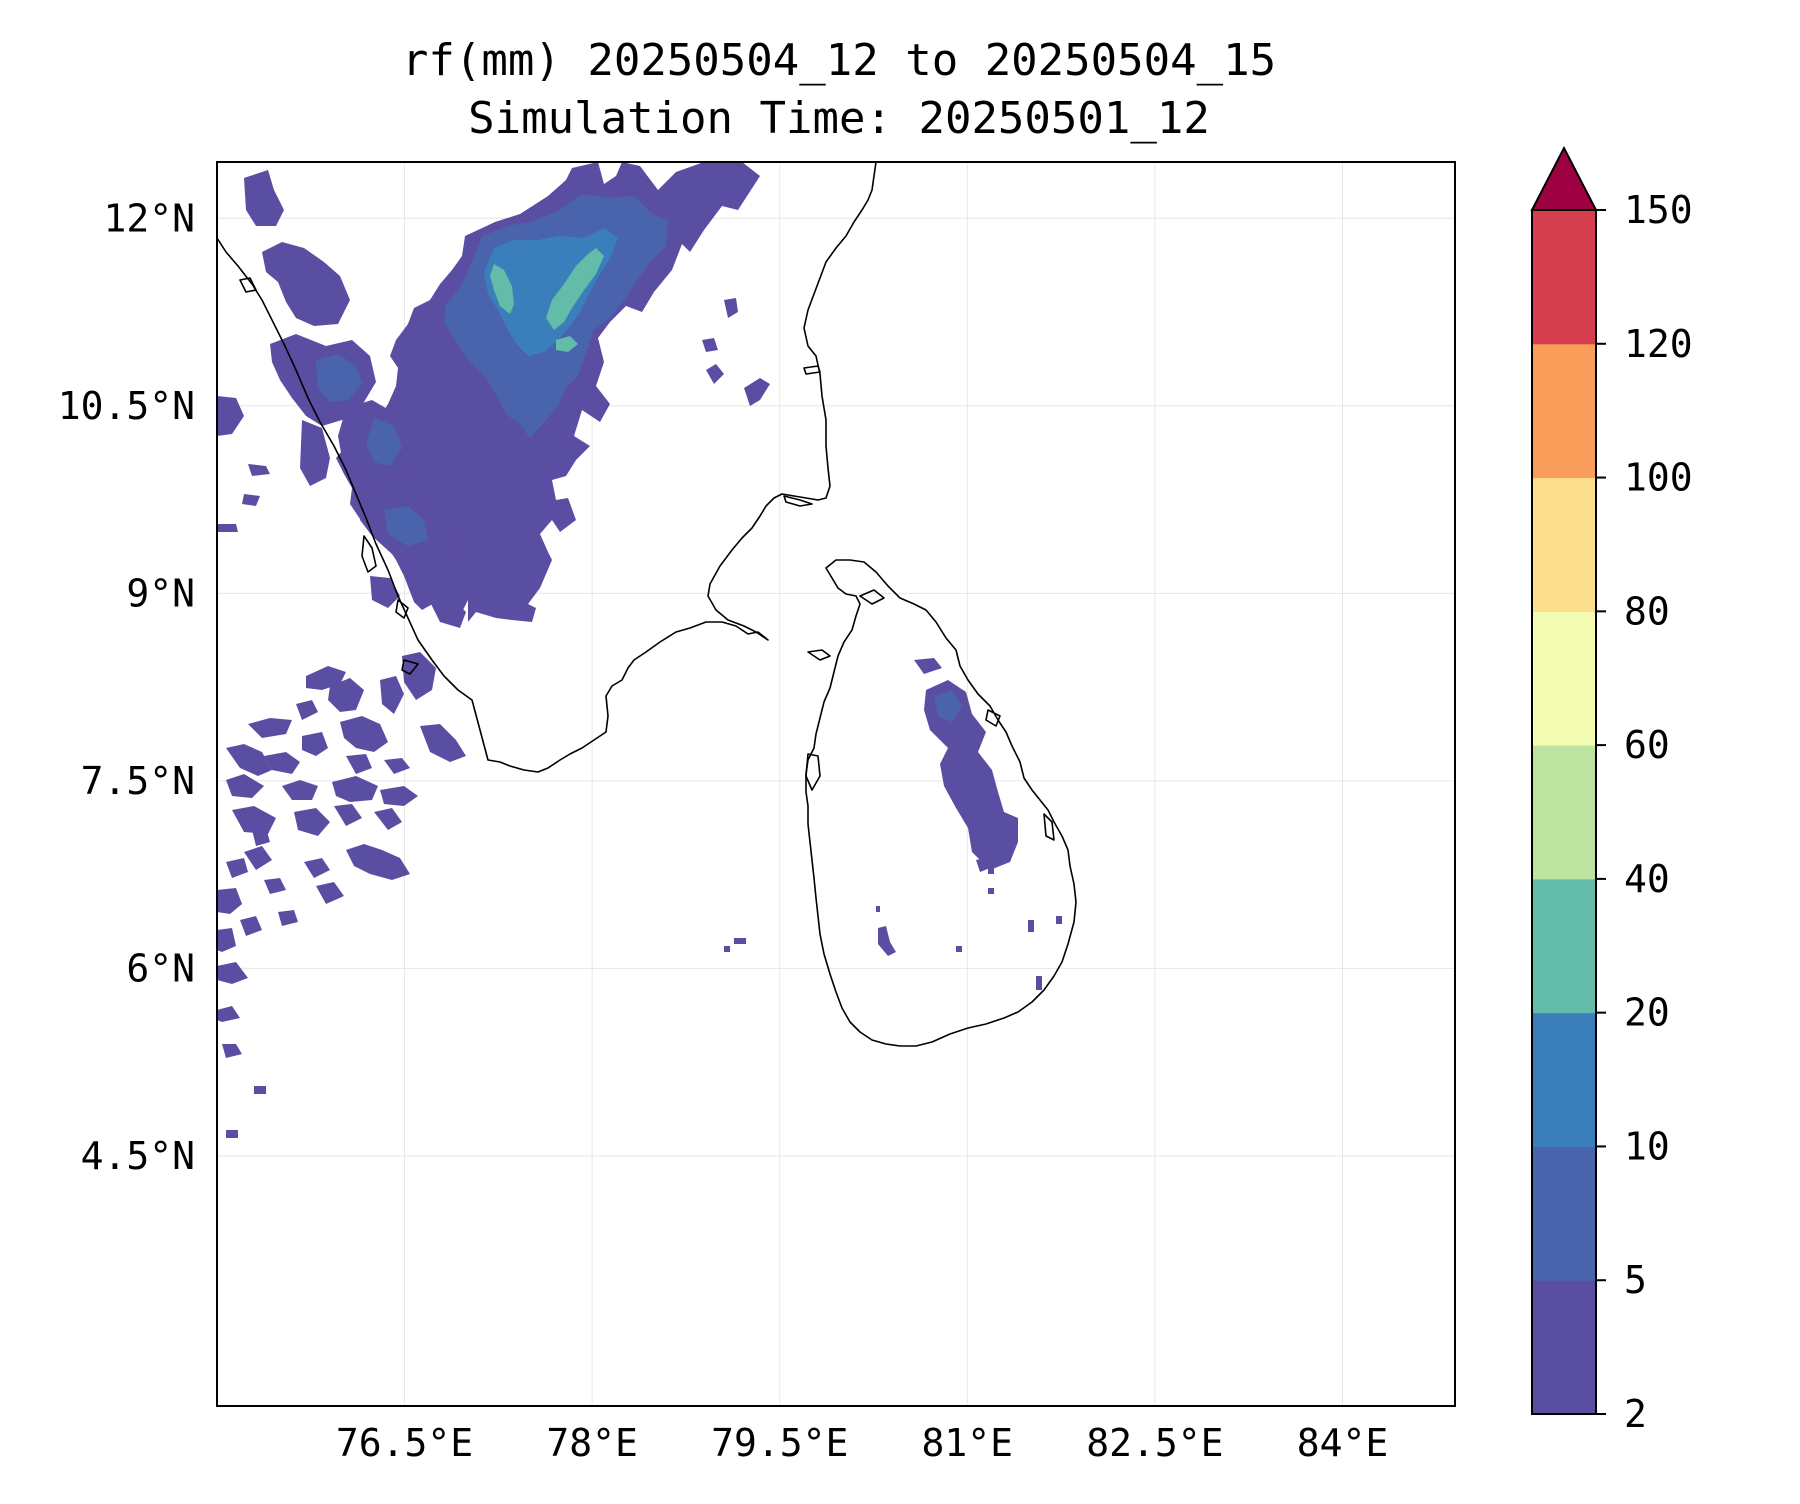 Image resolution: width=1800 pixels, height=1504 pixels. Describe the element at coordinates (1154, 1443) in the screenshot. I see `x-tick-label: 82.5°E` at that location.